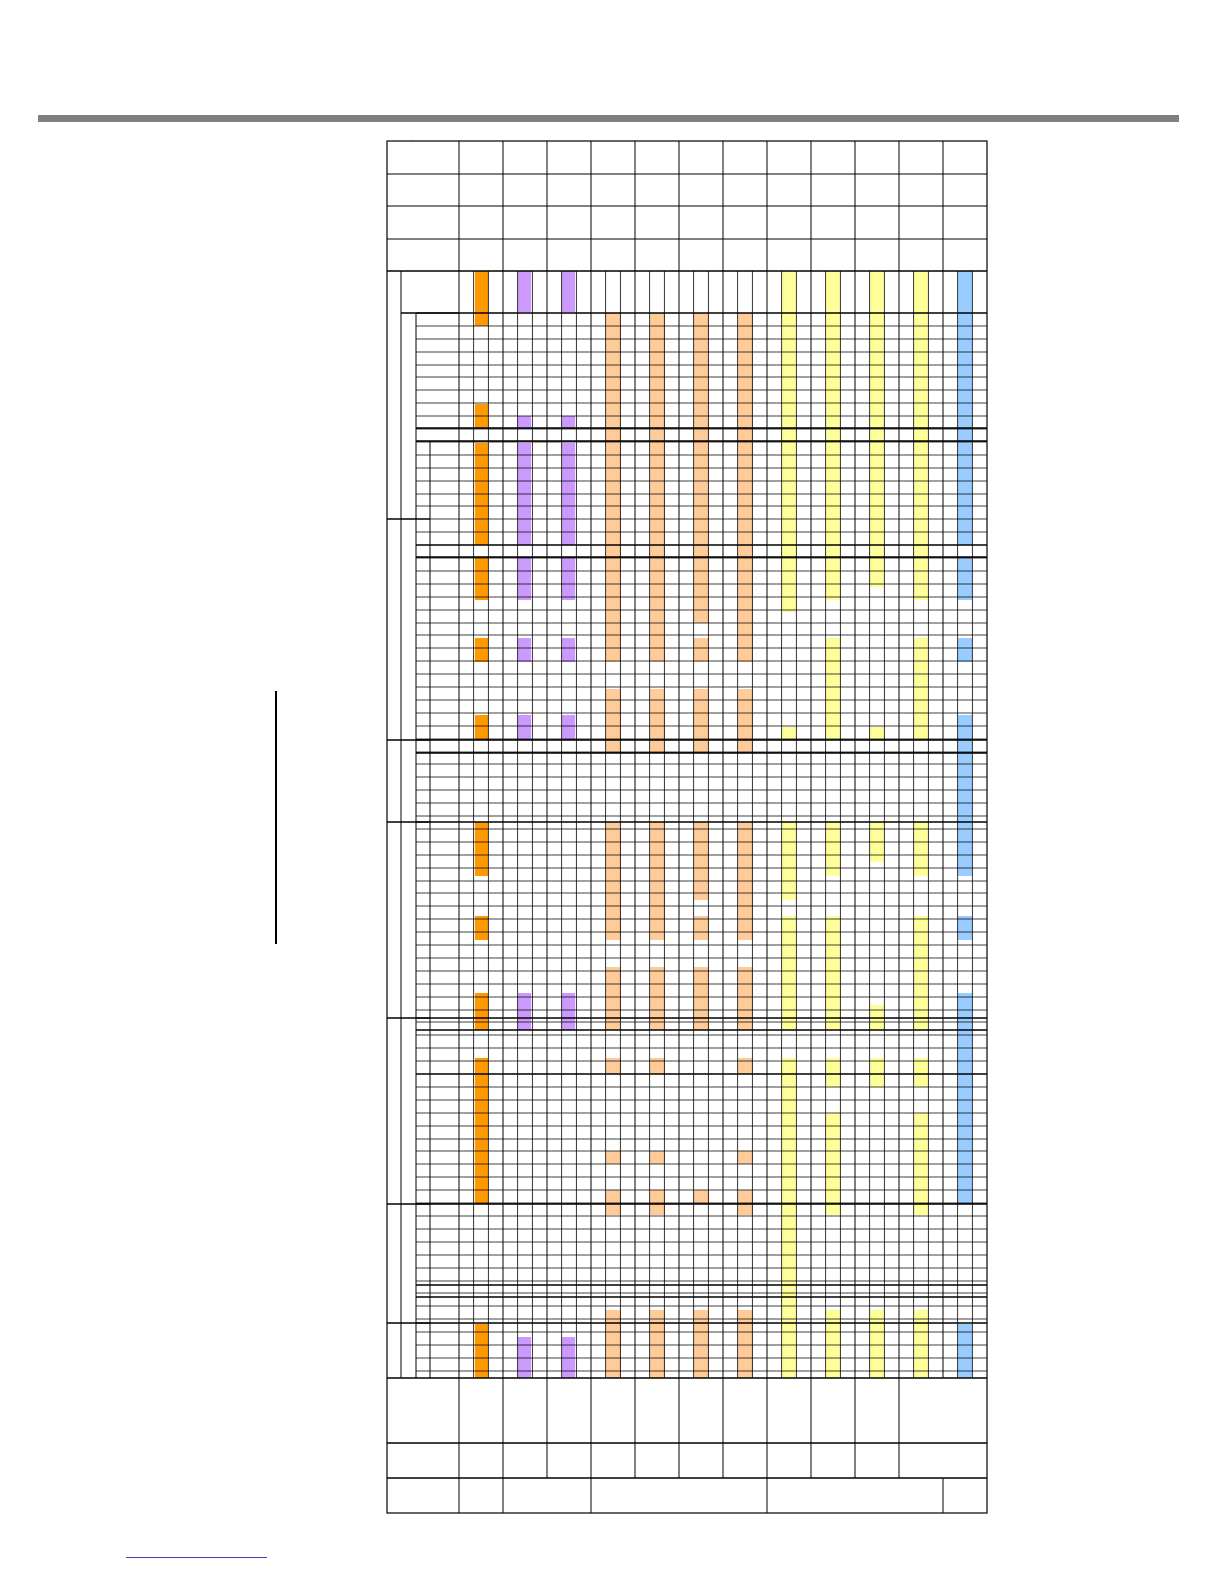 The image size is (1224, 1584). Describe the element at coordinates (568, 291) in the screenshot. I see `bar-col3-seg1` at that location.